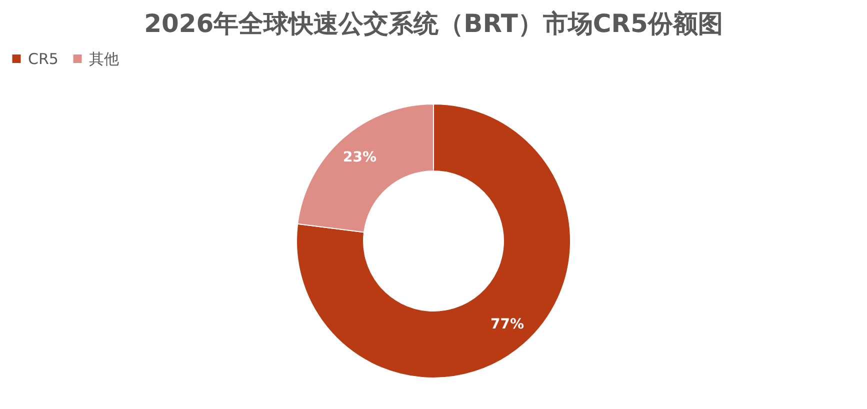 This screenshot has height=409, width=867. Describe the element at coordinates (433, 23) in the screenshot. I see `chart-title: 2026年全球快速公交系统（BRT）市场CR5份额图` at that location.